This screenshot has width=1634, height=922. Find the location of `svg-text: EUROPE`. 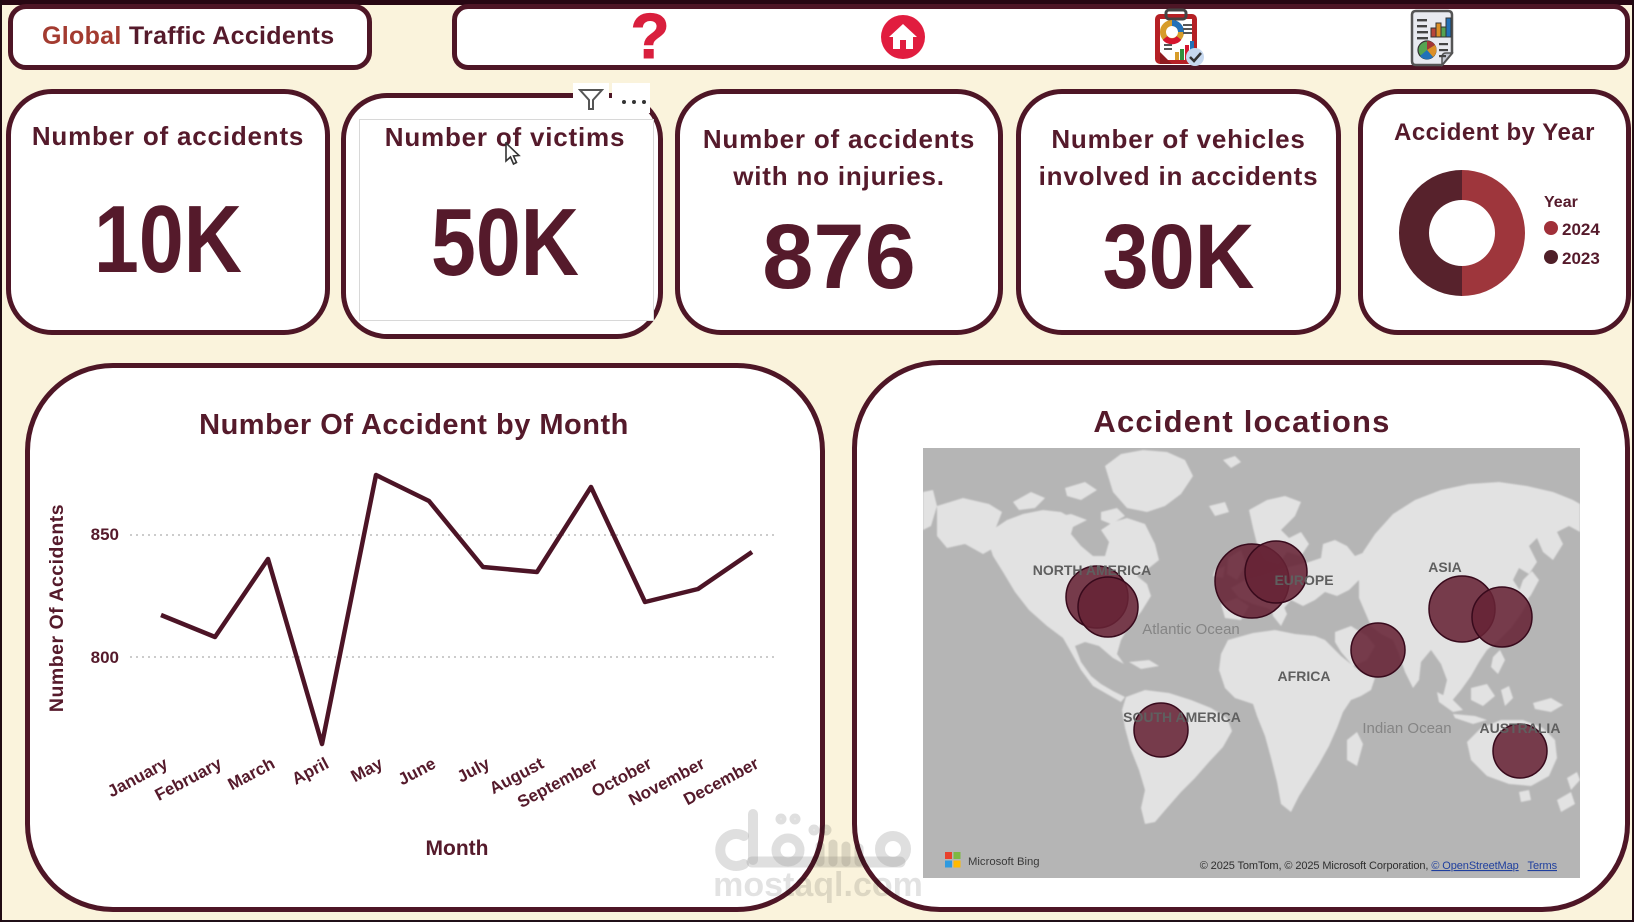

svg-text: EUROPE is located at coordinates (1303, 580).